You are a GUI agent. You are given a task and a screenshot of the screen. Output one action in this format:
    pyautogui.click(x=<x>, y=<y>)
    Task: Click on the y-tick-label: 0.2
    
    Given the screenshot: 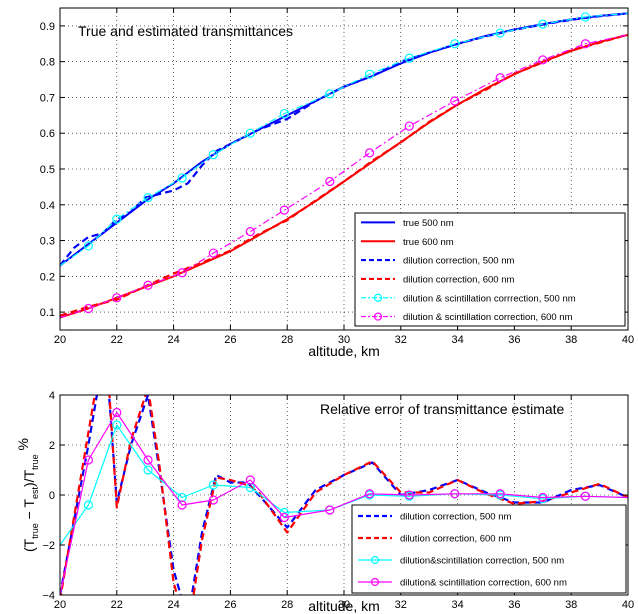 What is the action you would take?
    pyautogui.click(x=47, y=277)
    